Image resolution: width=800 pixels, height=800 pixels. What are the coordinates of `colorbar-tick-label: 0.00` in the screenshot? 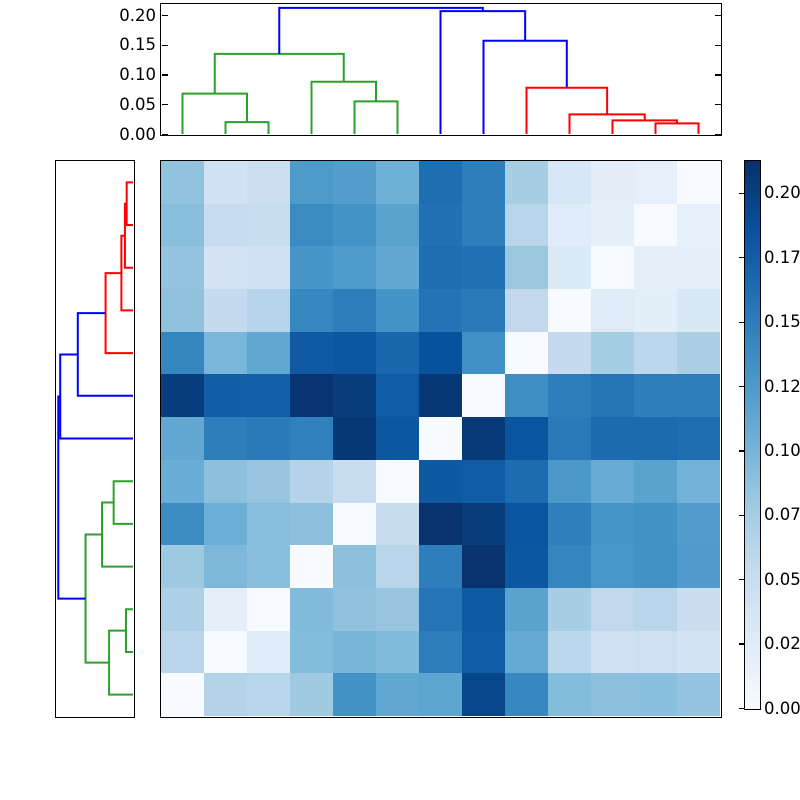 It's located at (782, 708).